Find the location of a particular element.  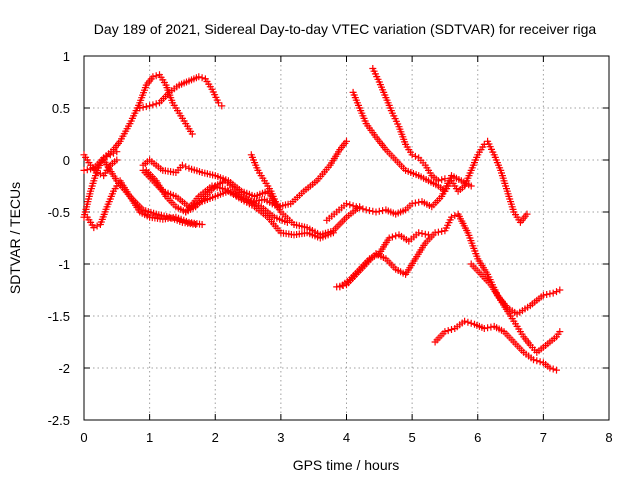

x-tick-label: 7 is located at coordinates (543, 437).